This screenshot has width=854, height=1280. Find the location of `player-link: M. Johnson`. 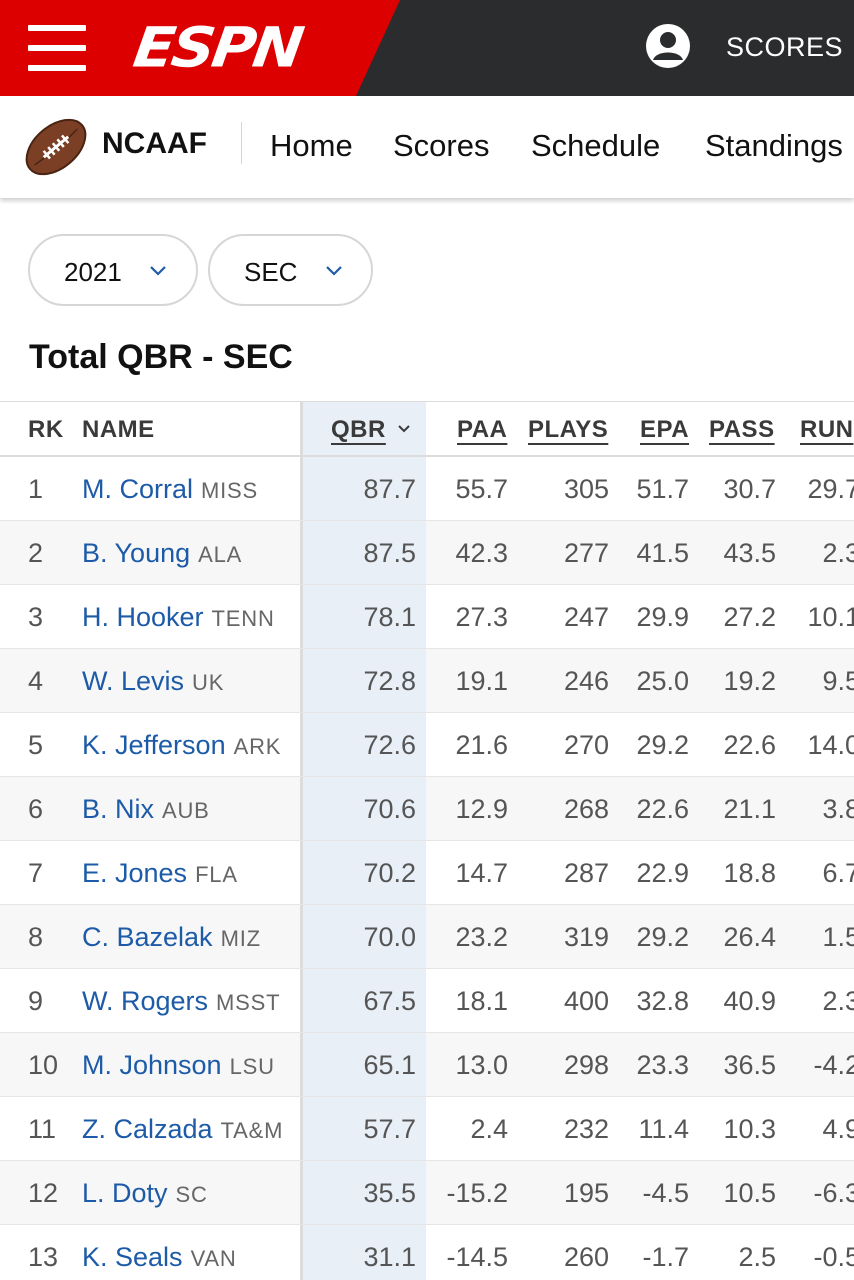

player-link: M. Johnson is located at coordinates (152, 1065).